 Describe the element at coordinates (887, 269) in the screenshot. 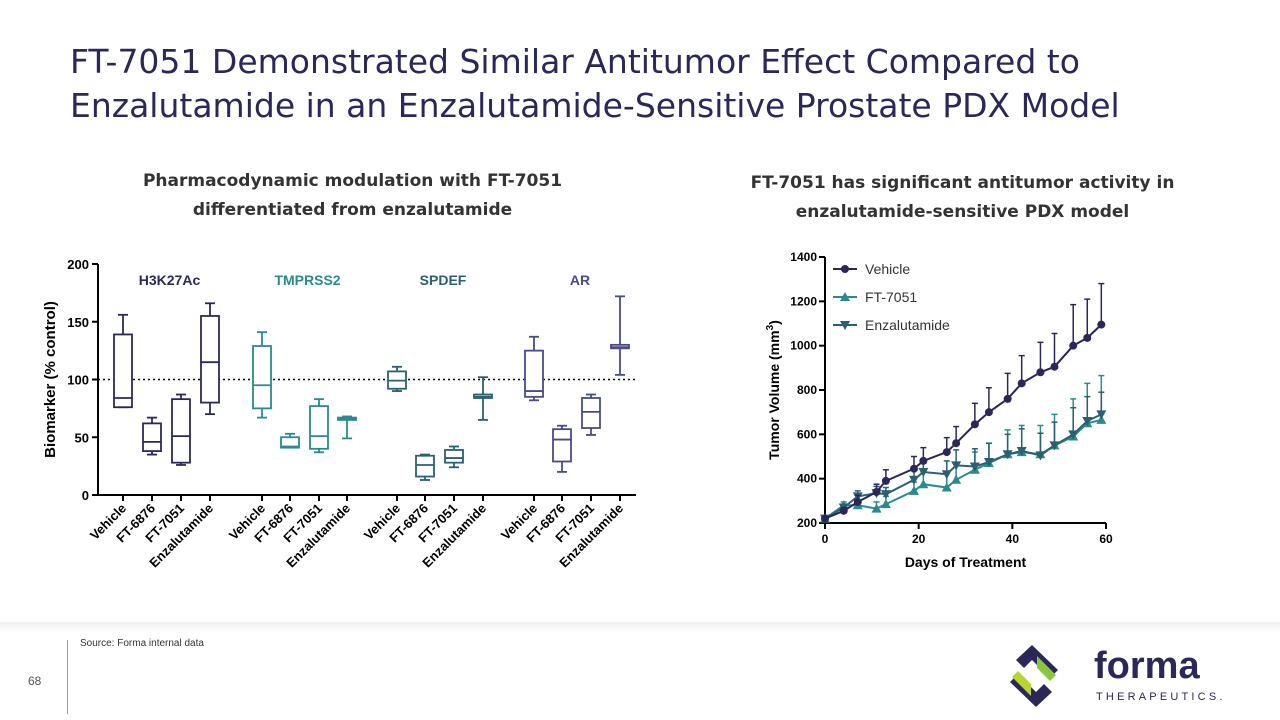

I see `legend-label: Vehicle` at that location.